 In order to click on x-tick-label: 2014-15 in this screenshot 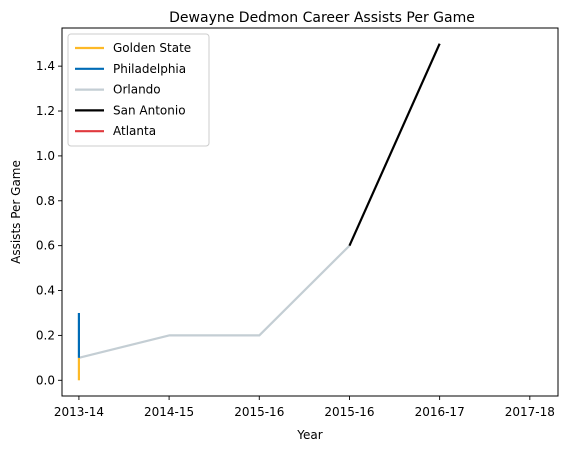, I will do `click(169, 412)`.